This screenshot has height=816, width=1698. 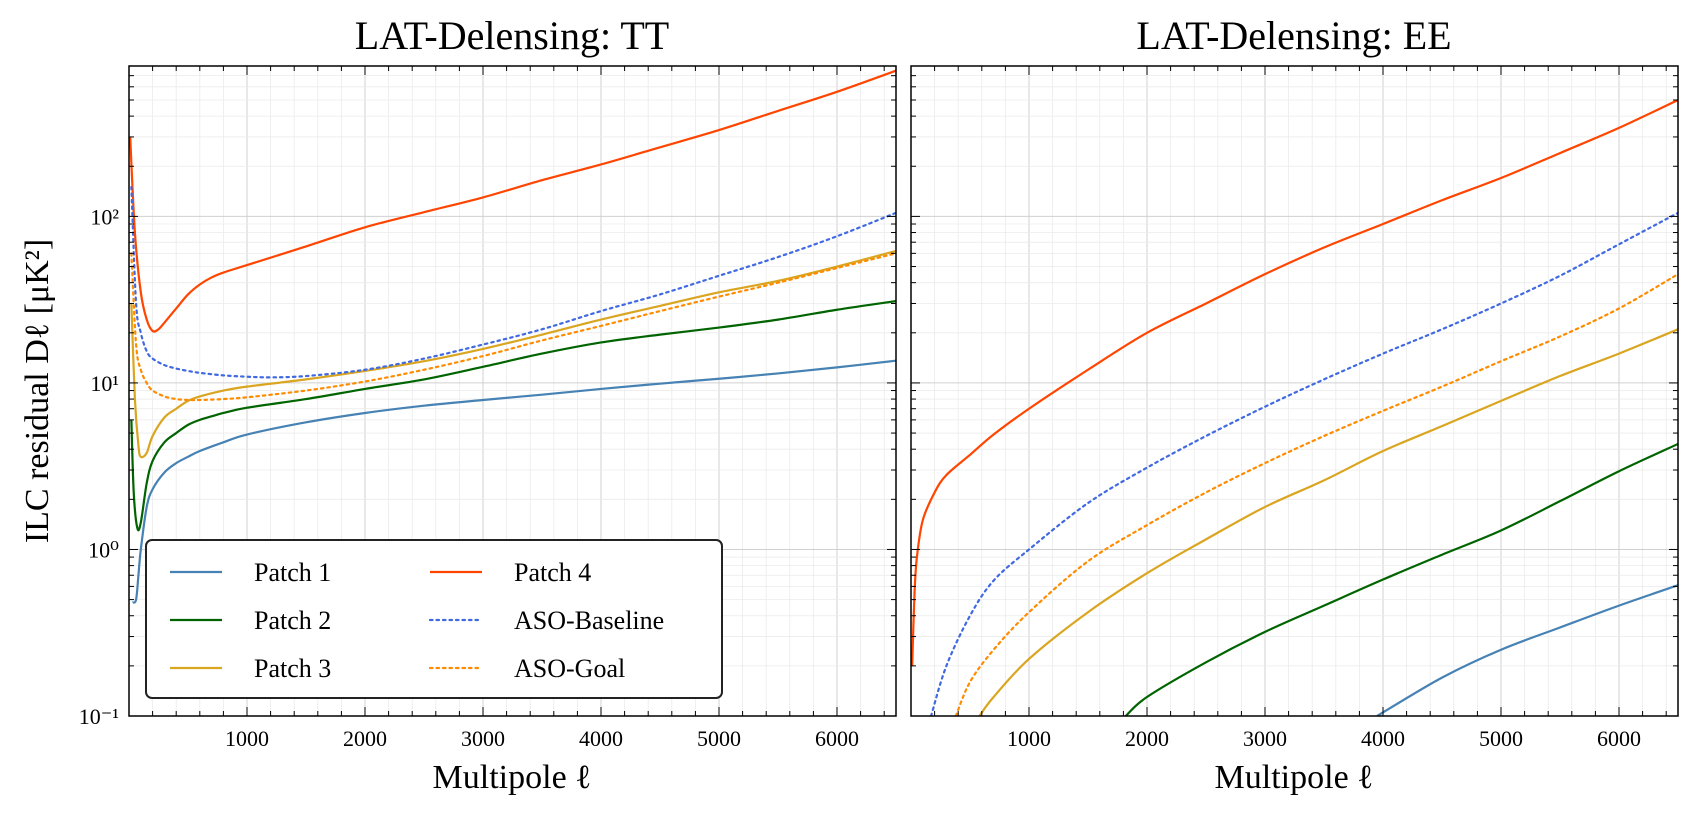 What do you see at coordinates (542, 738) in the screenshot?
I see `tt-x-tick-labels: 1000 2000 3000 4000 5000 6000` at bounding box center [542, 738].